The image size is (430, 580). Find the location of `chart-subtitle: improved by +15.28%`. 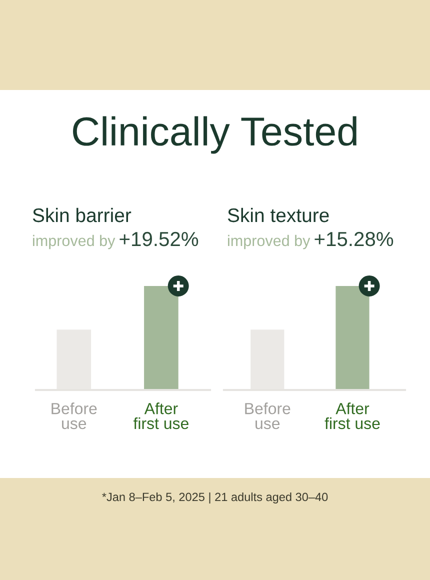

chart-subtitle: improved by +15.28% is located at coordinates (311, 241).